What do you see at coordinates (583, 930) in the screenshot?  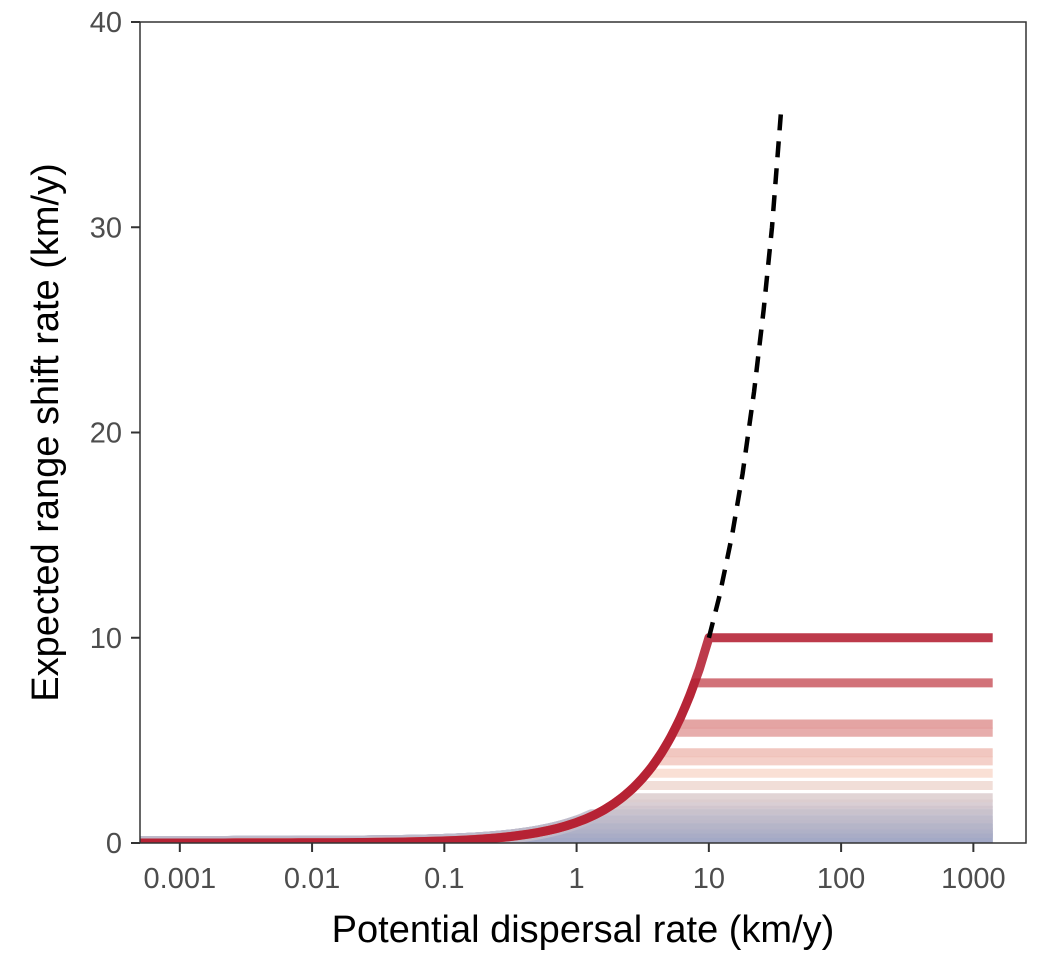 I see `x-axis-title: Potential dispersal rate (km/y)` at bounding box center [583, 930].